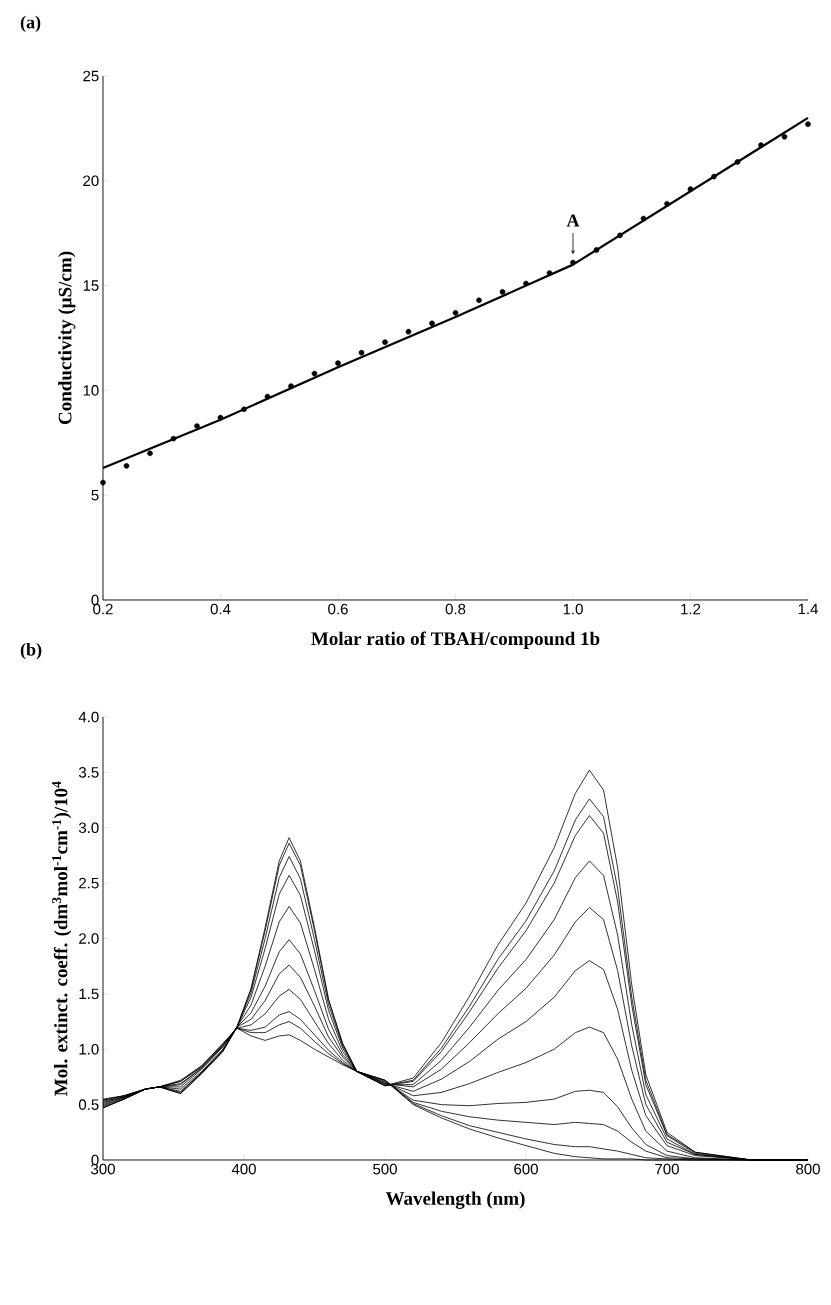 The image size is (831, 1305). What do you see at coordinates (31, 651) in the screenshot?
I see `chart-title: (b)` at bounding box center [31, 651].